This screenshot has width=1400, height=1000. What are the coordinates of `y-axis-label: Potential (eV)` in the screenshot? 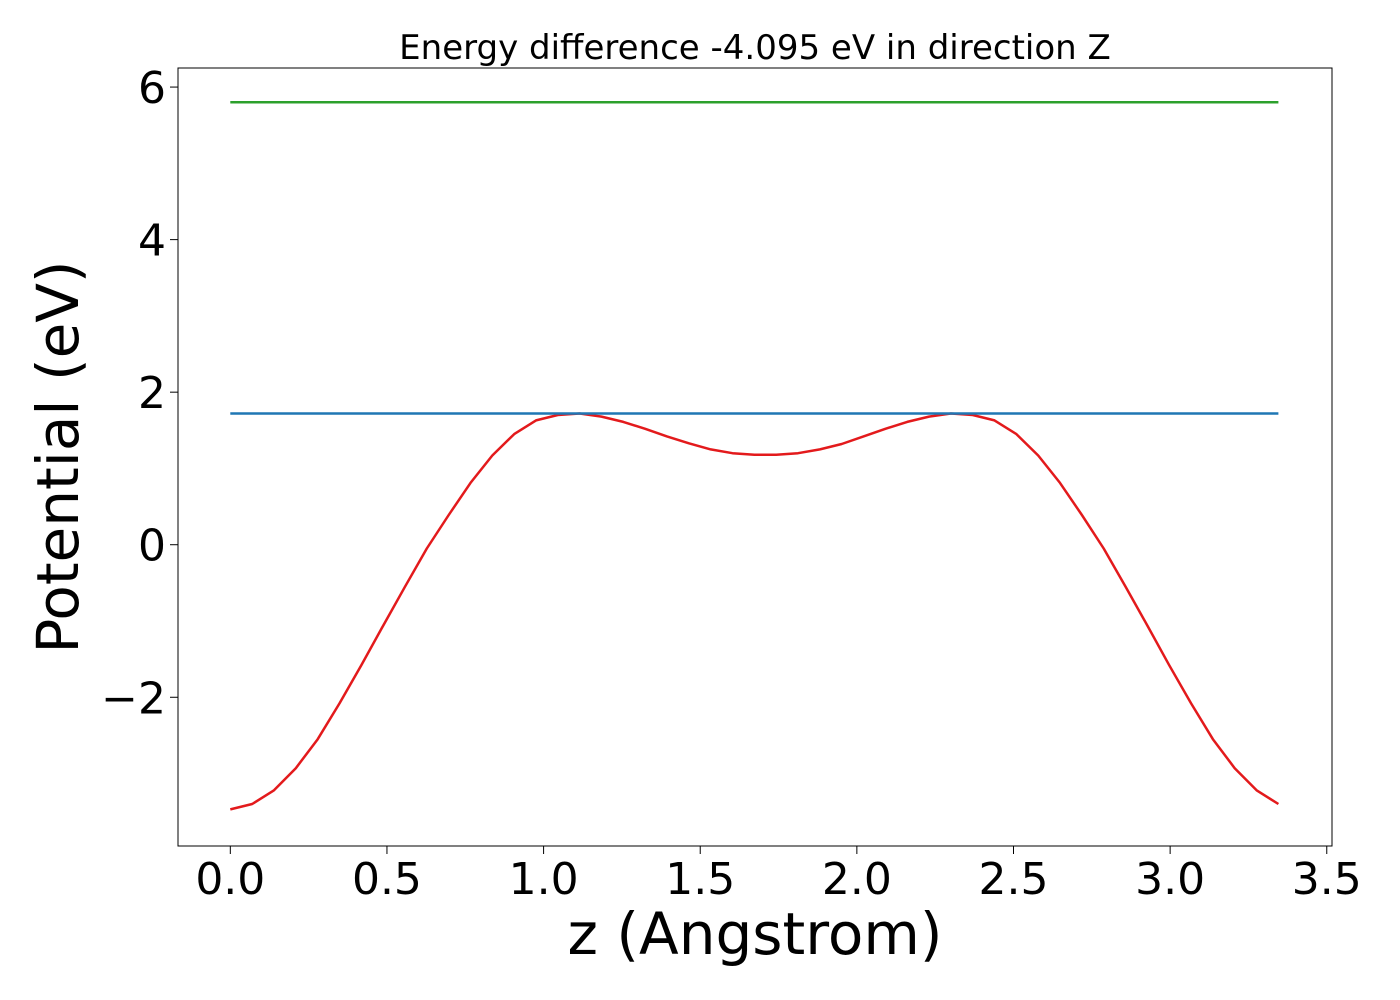 It's located at (58, 456).